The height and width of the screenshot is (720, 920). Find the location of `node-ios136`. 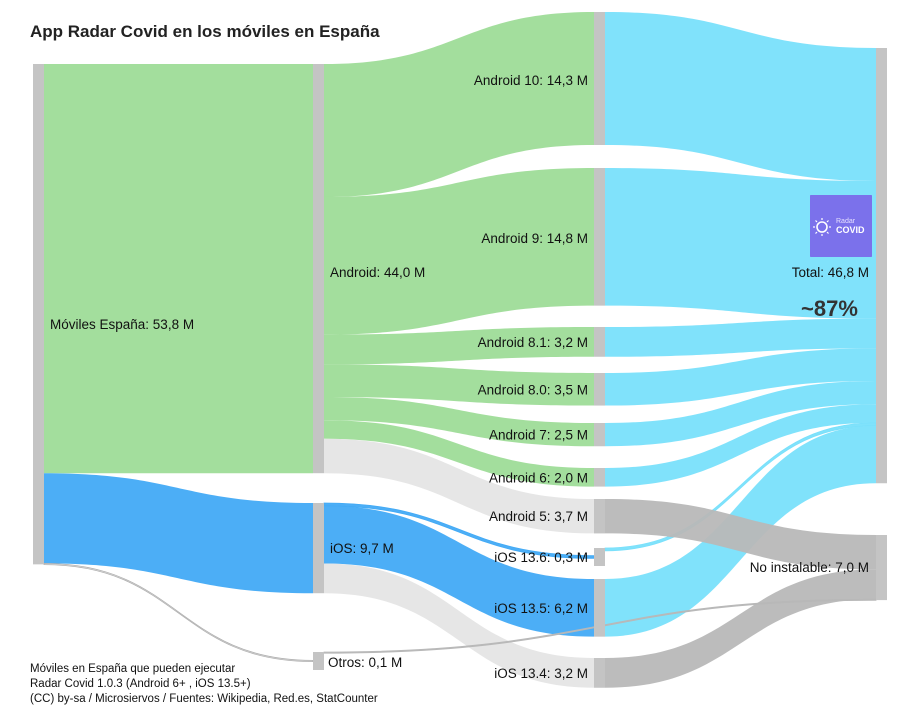

node-ios136 is located at coordinates (599, 557).